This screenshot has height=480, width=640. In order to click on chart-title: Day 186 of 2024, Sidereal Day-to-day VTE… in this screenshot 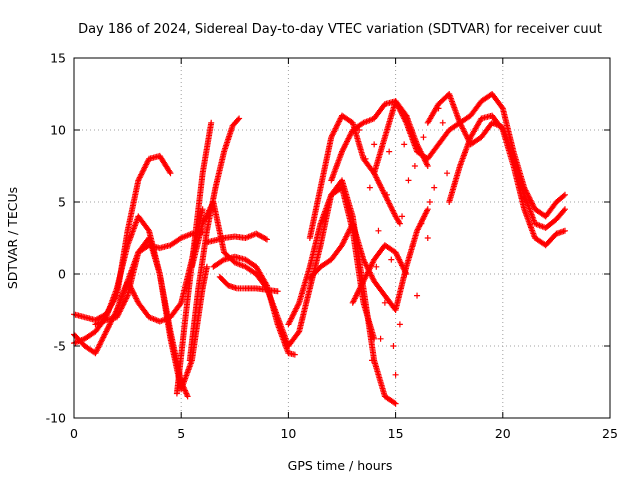, I will do `click(340, 29)`.